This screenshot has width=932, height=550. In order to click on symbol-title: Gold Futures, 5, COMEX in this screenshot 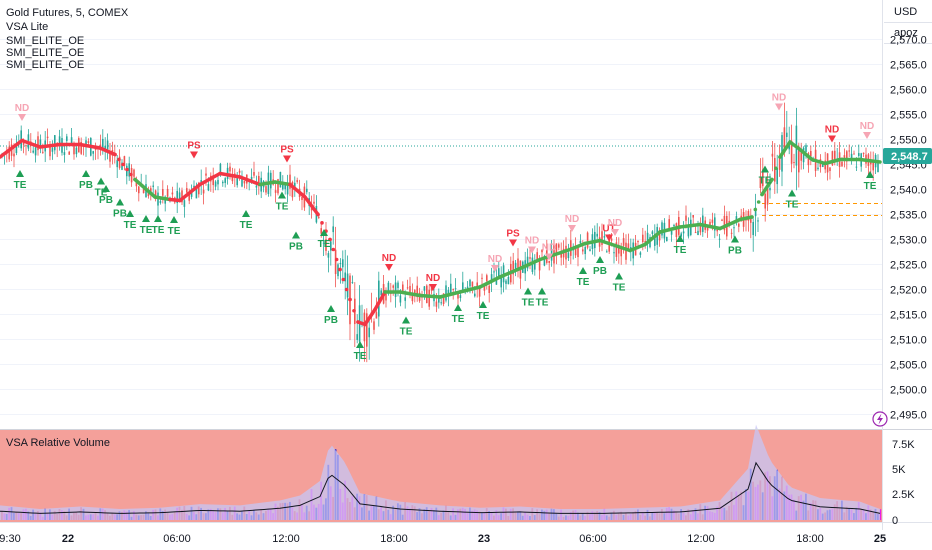, I will do `click(67, 13)`.